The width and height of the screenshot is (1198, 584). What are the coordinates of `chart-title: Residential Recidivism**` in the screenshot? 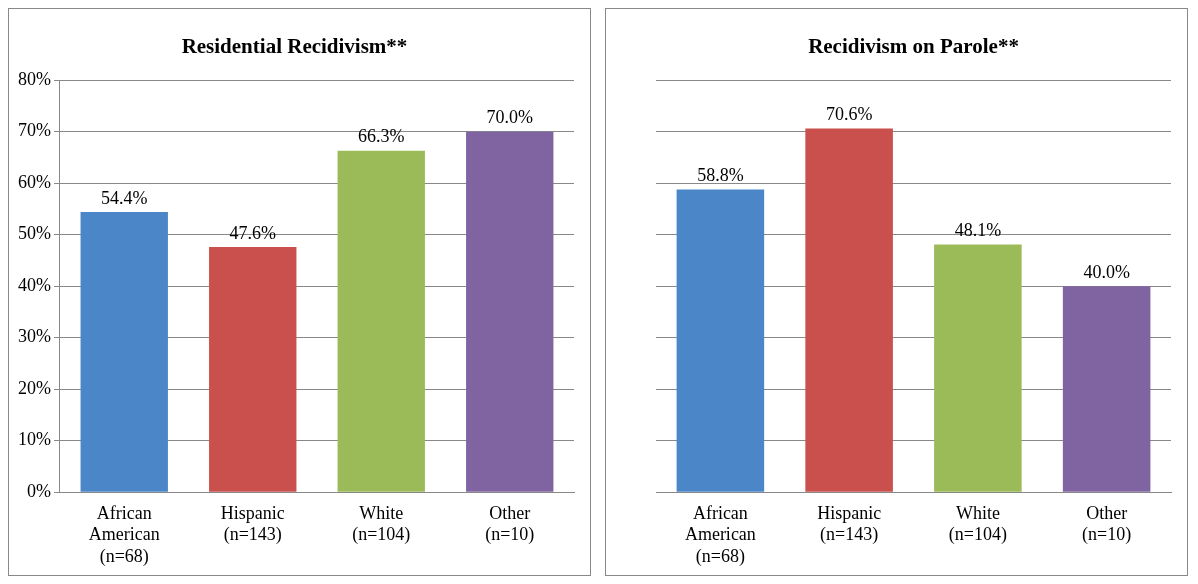 It's located at (294, 46).